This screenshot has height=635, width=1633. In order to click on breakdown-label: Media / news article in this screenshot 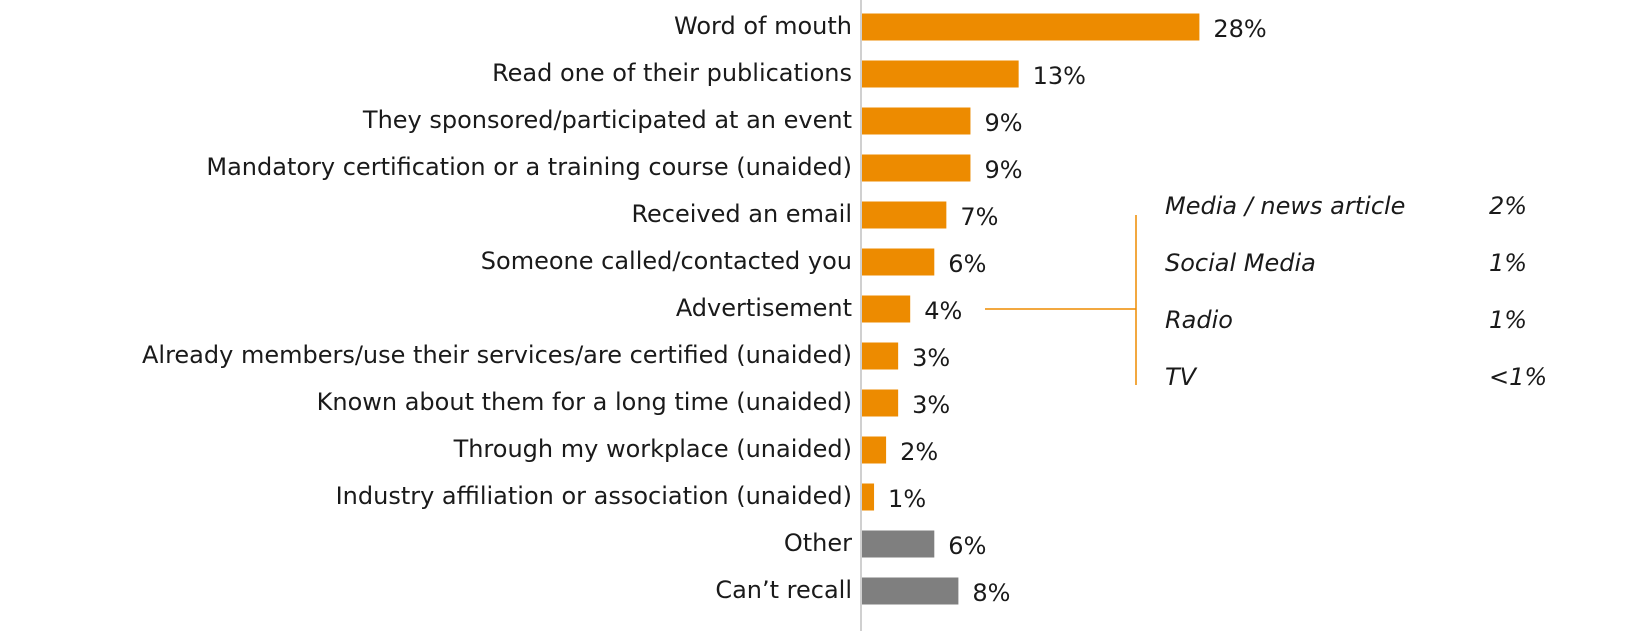, I will do `click(1285, 206)`.